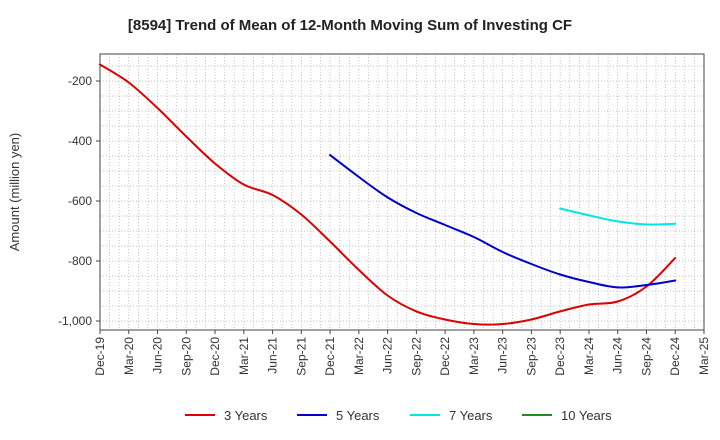  What do you see at coordinates (503, 355) in the screenshot?
I see `x-tick-label: Jun-23` at bounding box center [503, 355].